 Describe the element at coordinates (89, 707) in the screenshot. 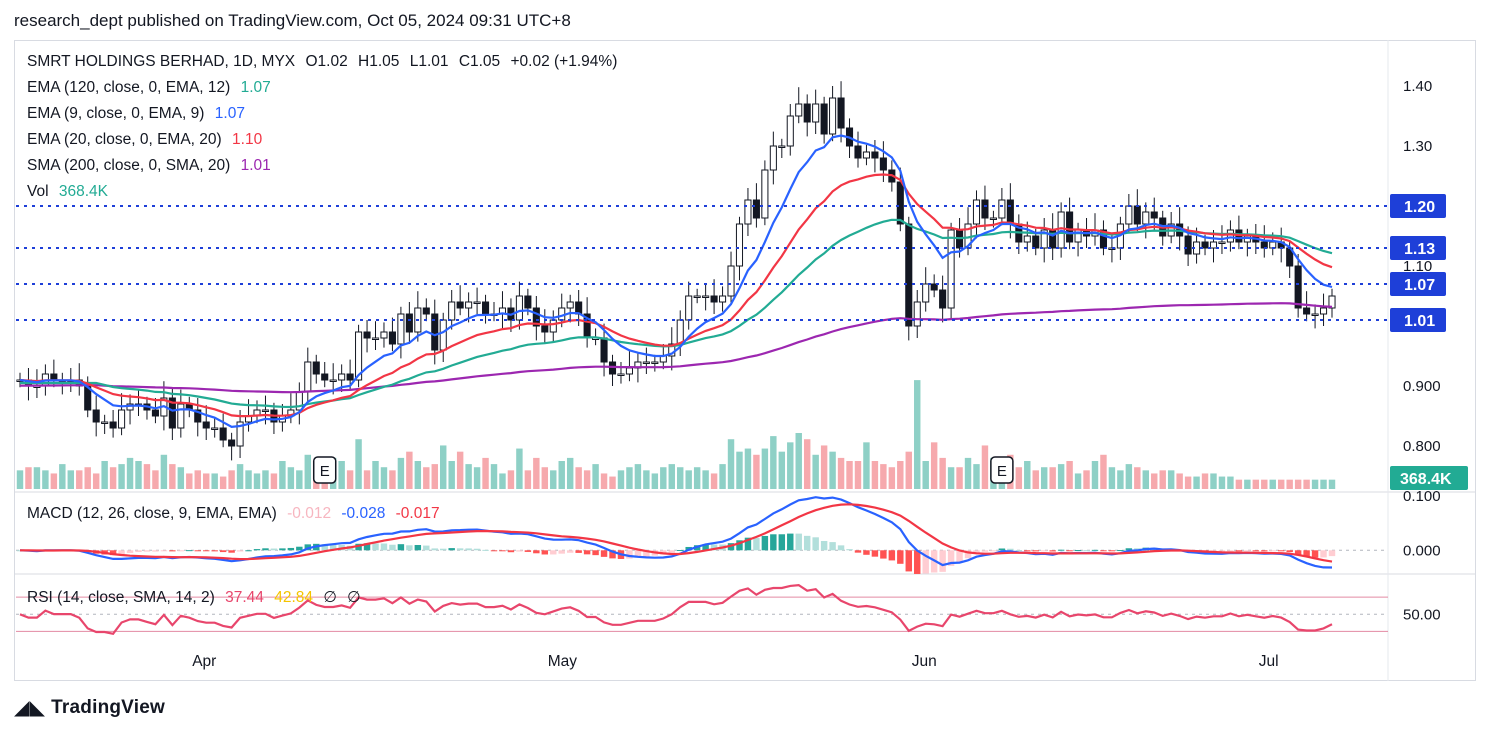

I see `tradingview-brand: ◢◣ TradingView` at that location.